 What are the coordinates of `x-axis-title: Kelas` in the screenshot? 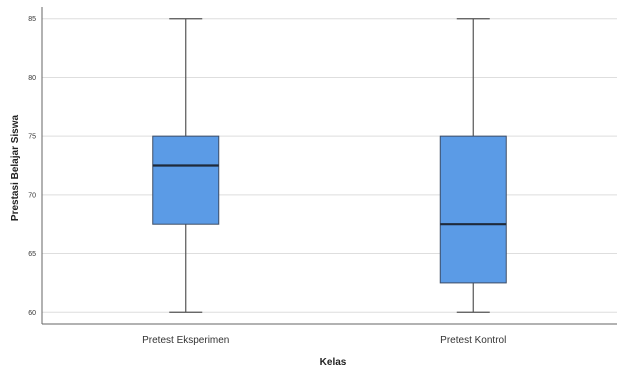 It's located at (333, 362).